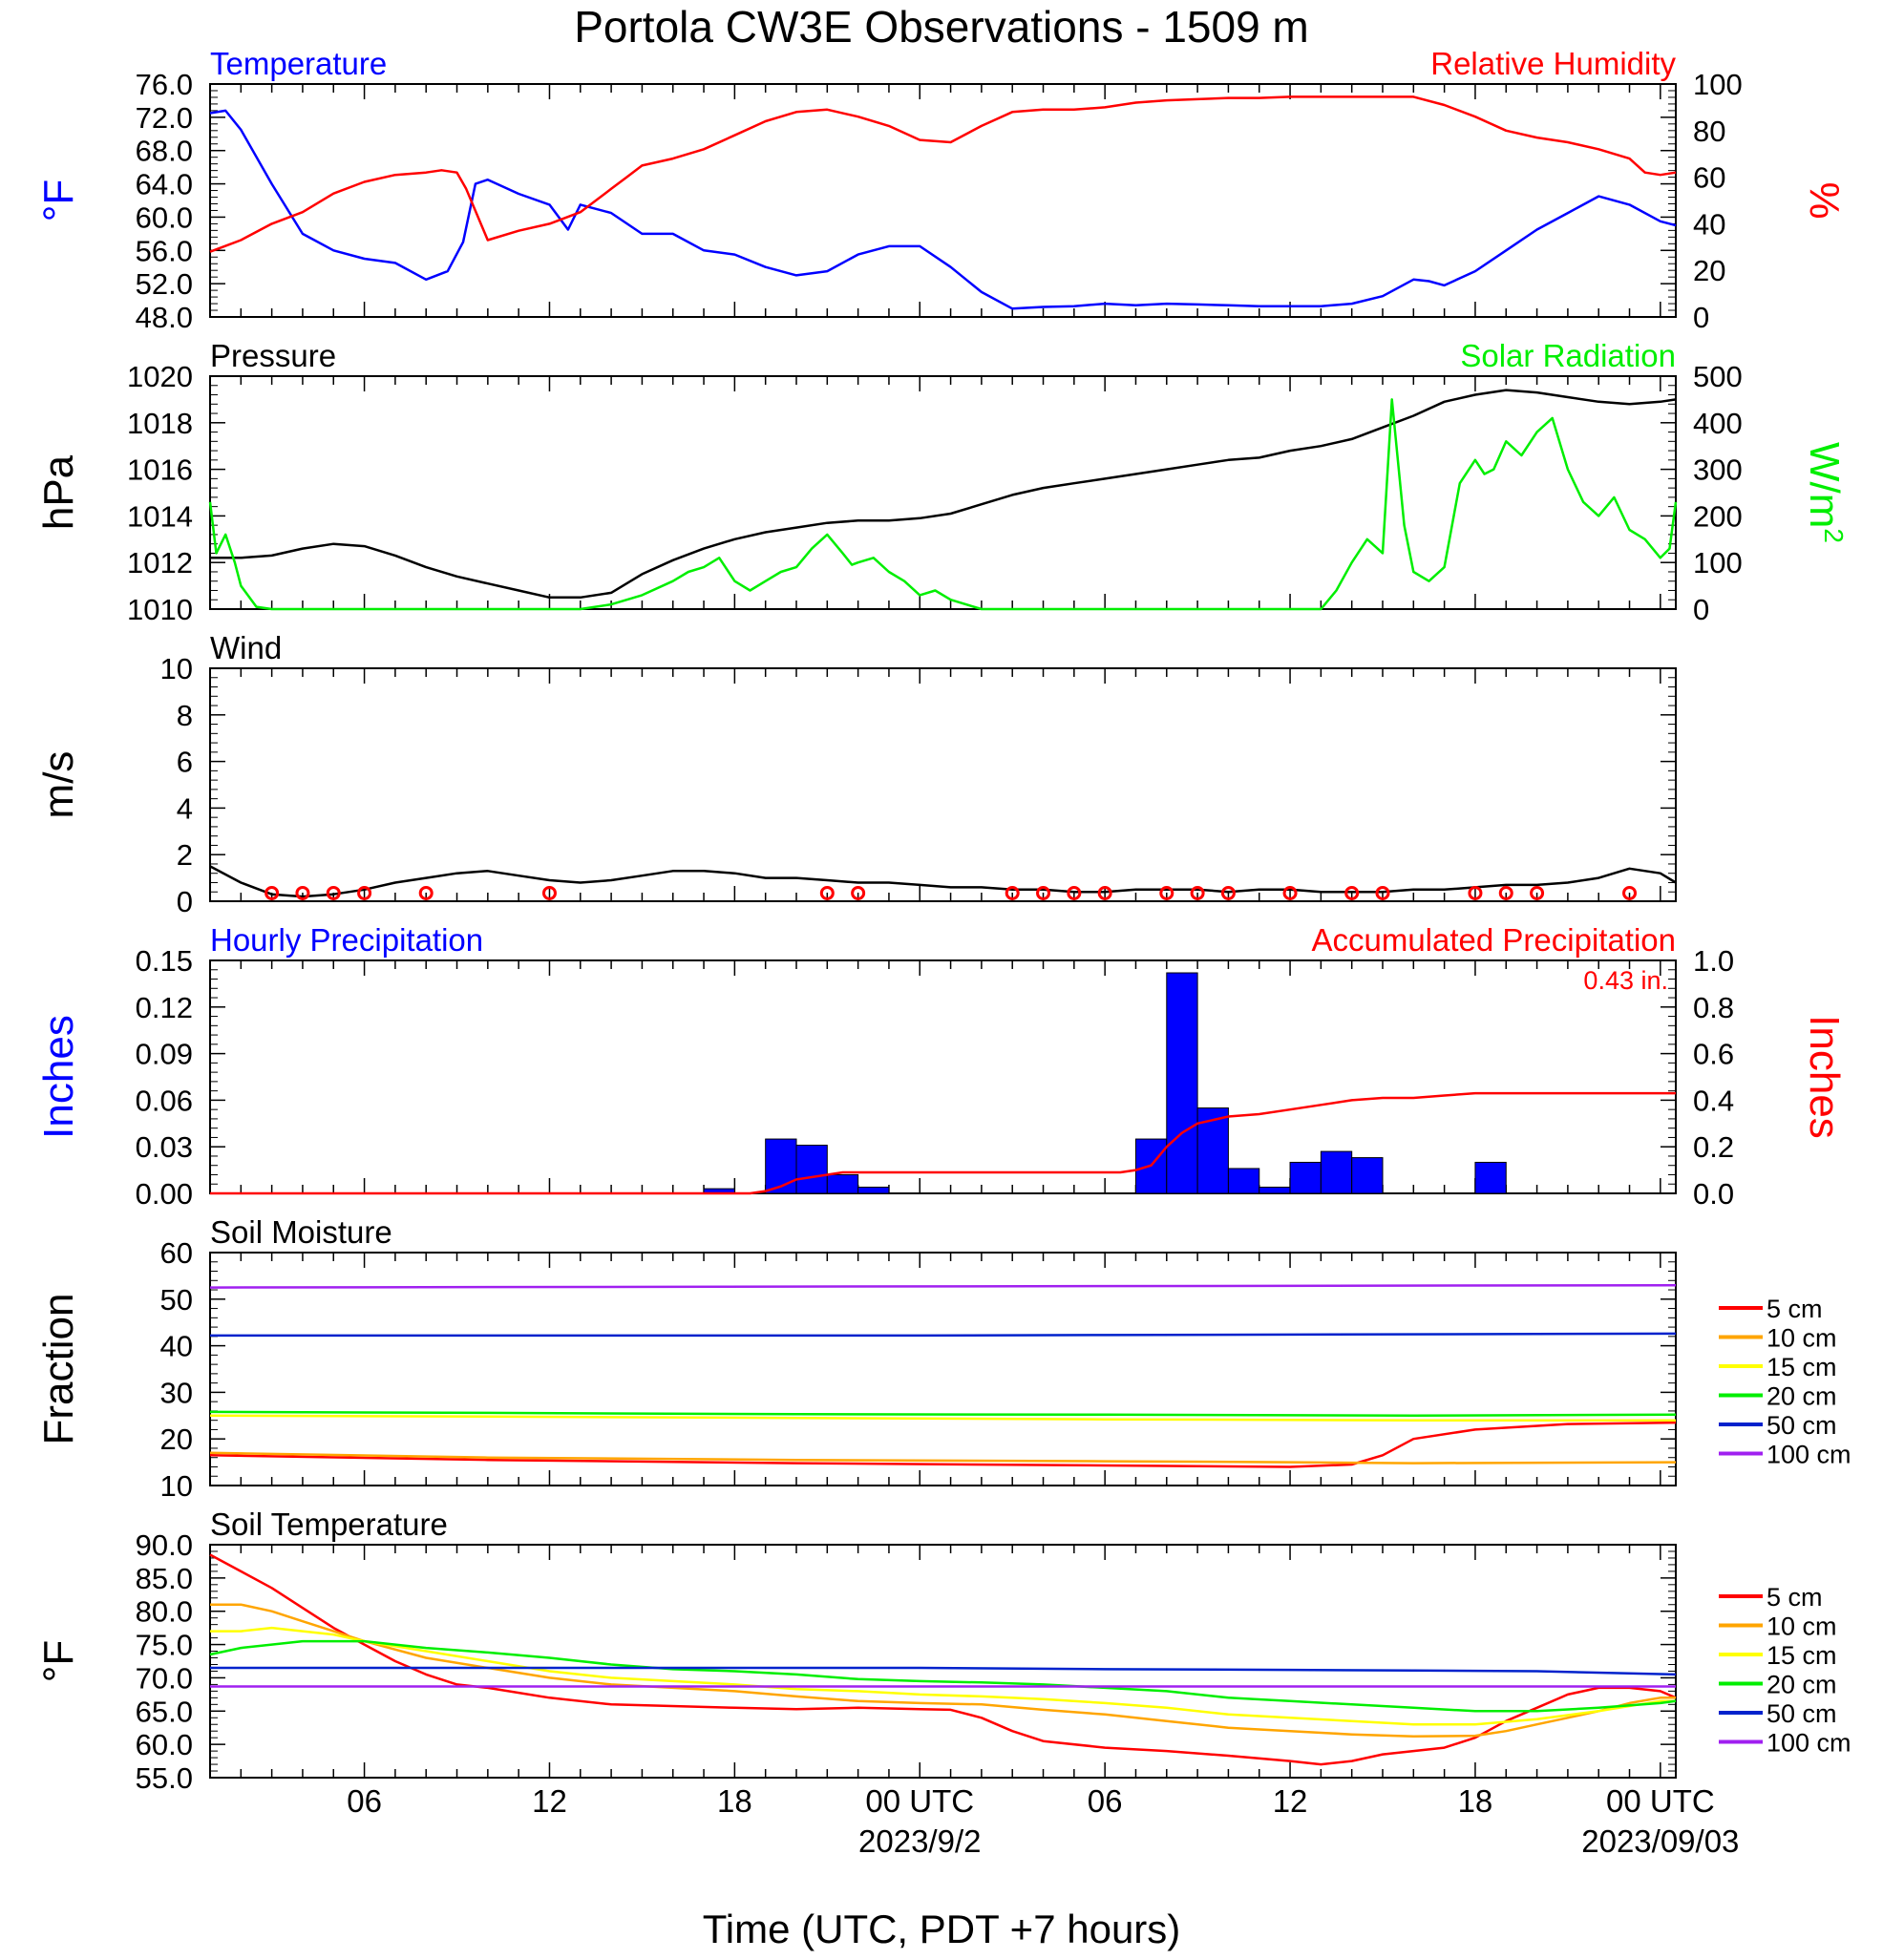 Image resolution: width=1883 pixels, height=1960 pixels. I want to click on y-tick-label: 56.0, so click(164, 250).